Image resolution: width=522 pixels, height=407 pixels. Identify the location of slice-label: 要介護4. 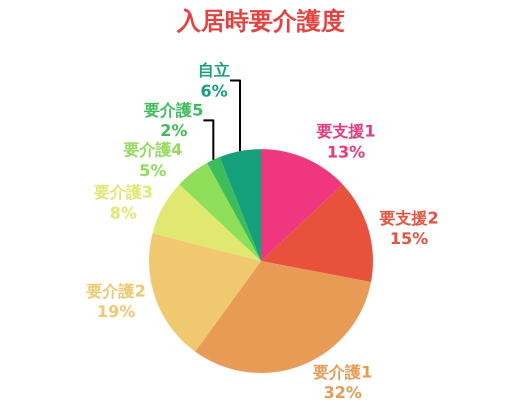
(152, 150).